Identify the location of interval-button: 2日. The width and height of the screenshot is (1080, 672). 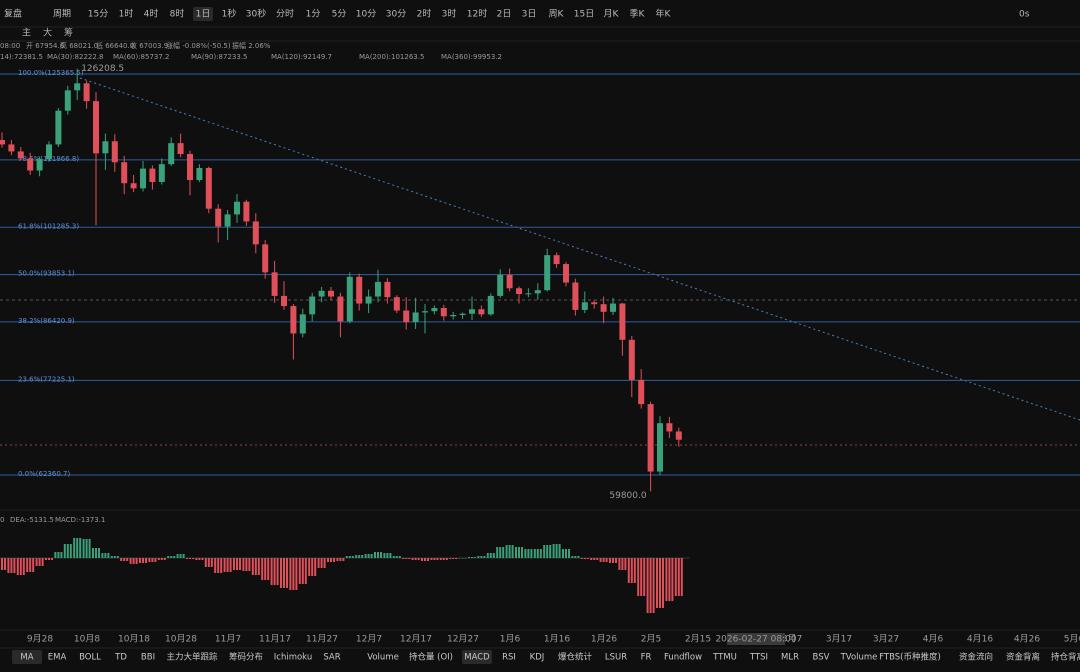
(504, 14).